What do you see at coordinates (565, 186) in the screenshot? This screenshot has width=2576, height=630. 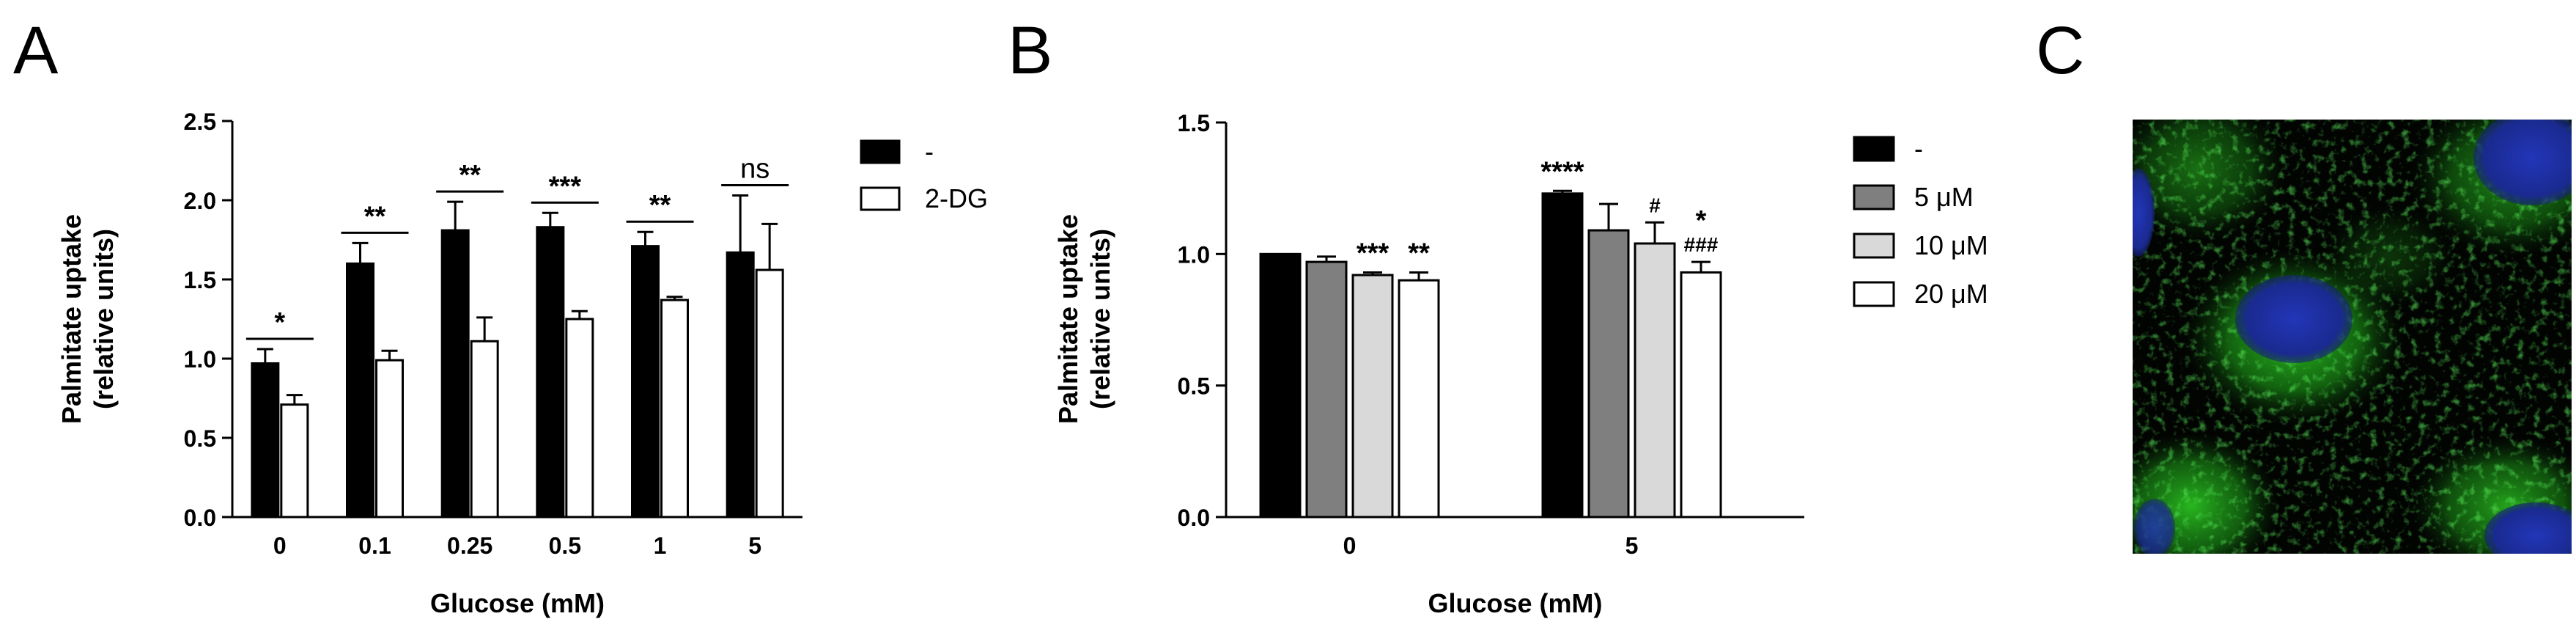 I see `significance-label-a: ***` at bounding box center [565, 186].